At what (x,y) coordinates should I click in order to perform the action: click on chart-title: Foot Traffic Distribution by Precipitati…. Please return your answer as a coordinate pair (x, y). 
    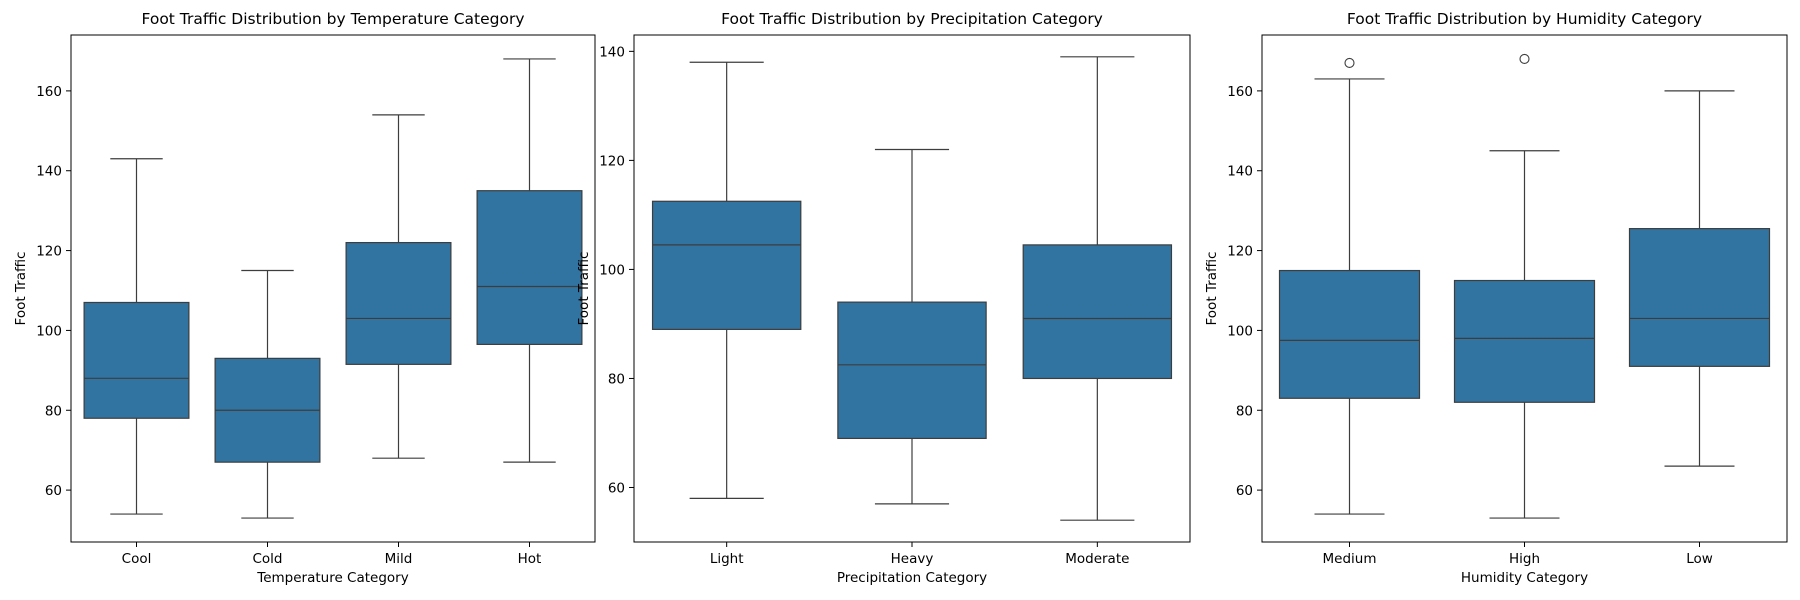
    Looking at the image, I should click on (912, 19).